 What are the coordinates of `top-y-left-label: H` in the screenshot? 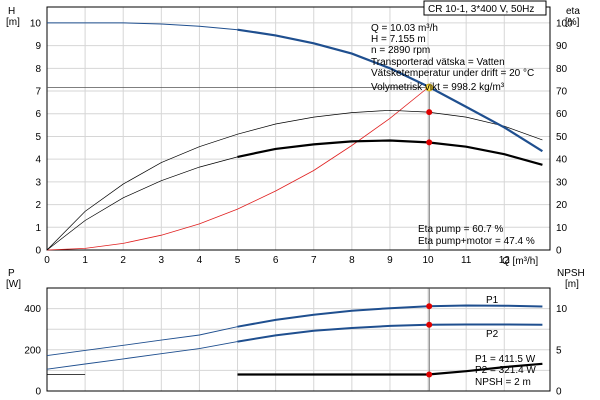 It's located at (11, 11).